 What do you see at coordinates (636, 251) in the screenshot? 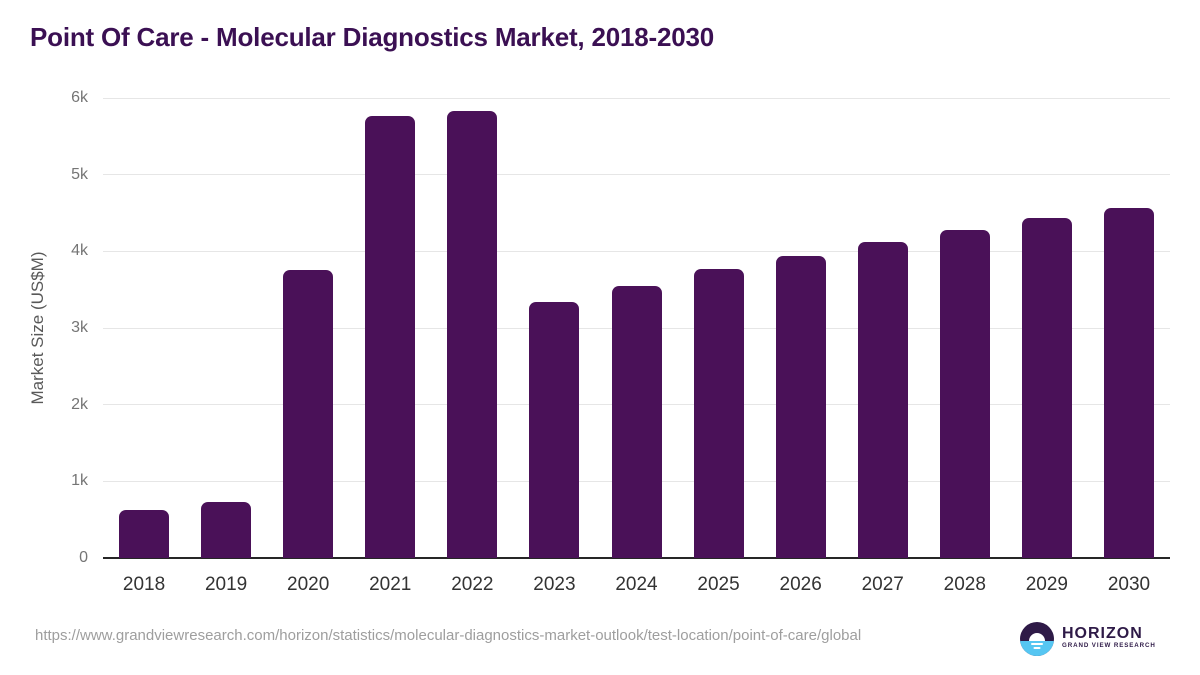
I see `gridline-4k` at bounding box center [636, 251].